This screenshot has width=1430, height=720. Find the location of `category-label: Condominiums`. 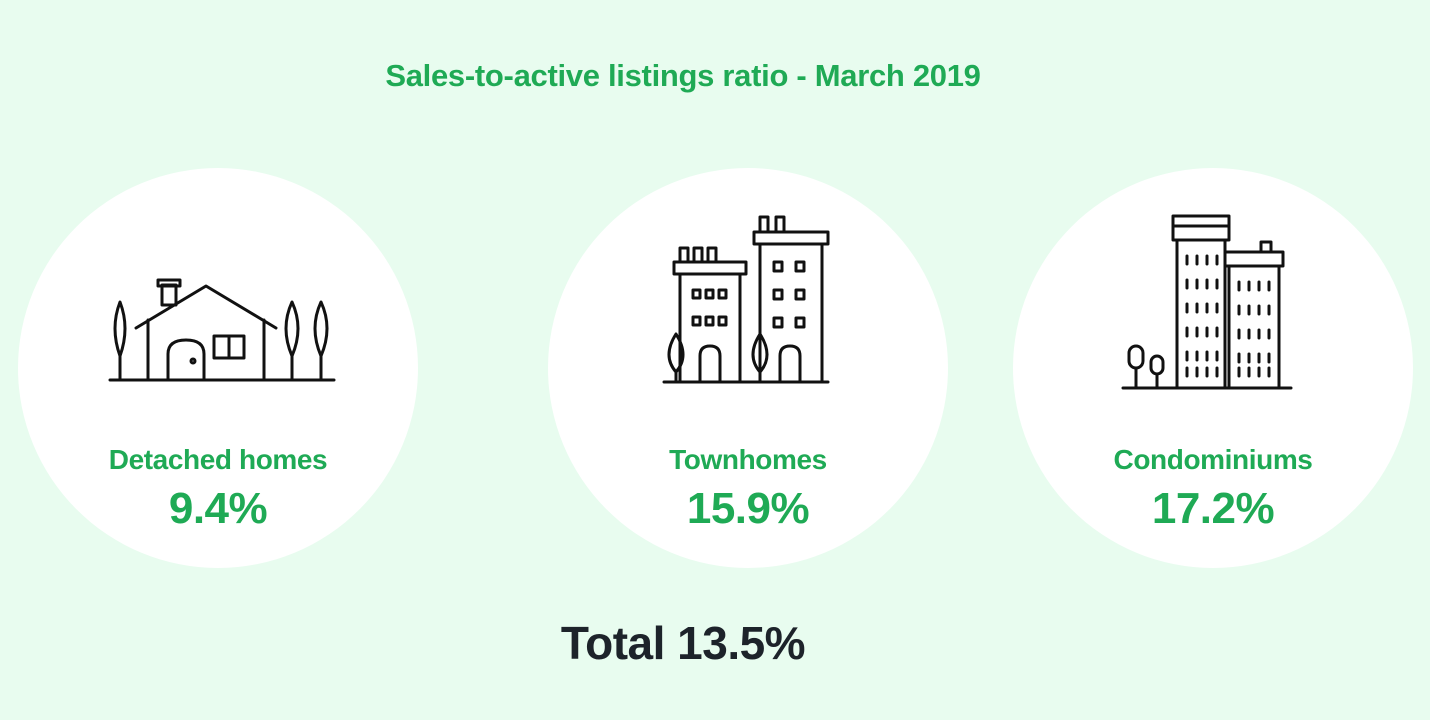

category-label: Condominiums is located at coordinates (1213, 459).